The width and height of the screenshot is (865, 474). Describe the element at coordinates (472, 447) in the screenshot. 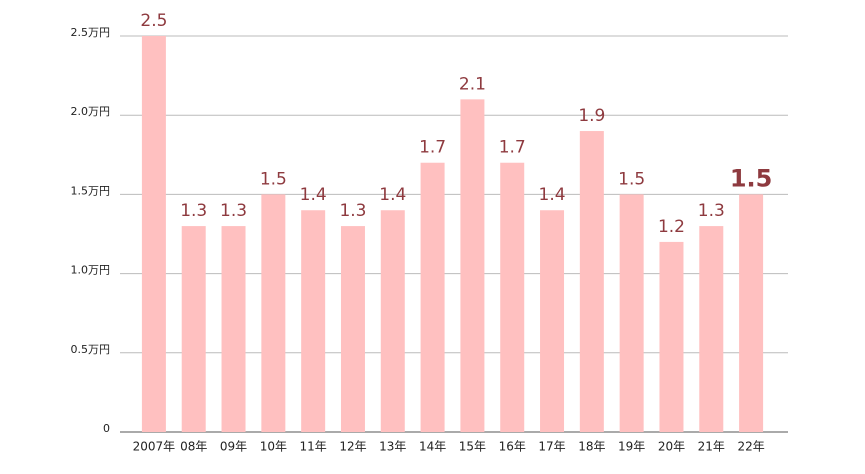

I see `x-tick-label: 15年` at that location.